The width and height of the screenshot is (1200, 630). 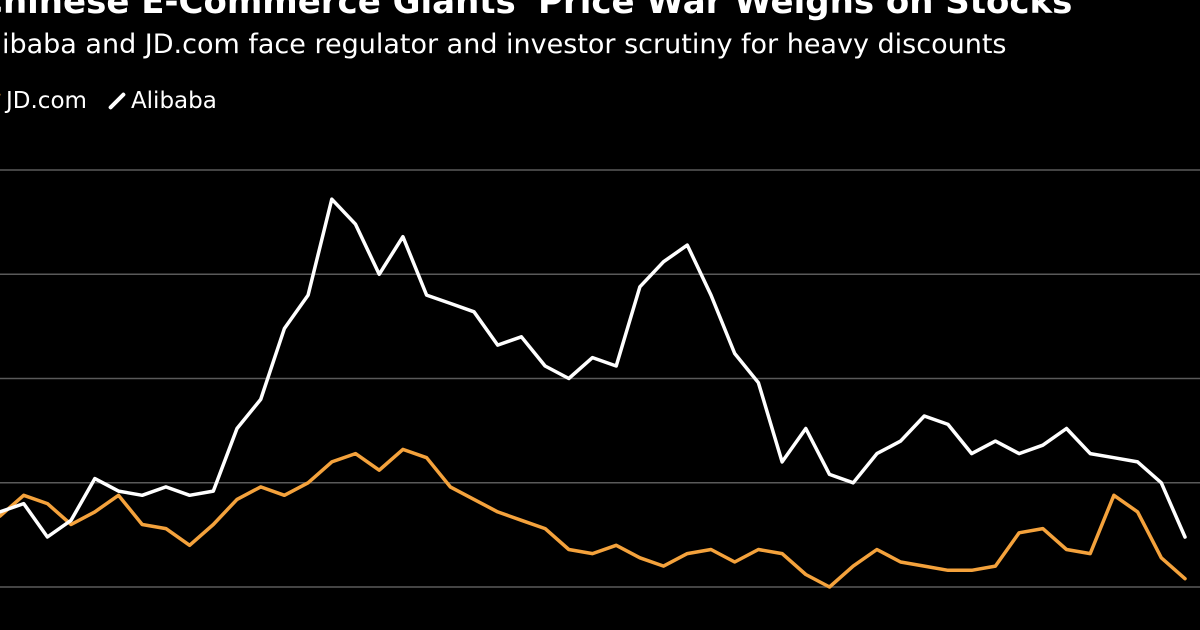 I want to click on legend-label-jd: JD.com, so click(x=46, y=101).